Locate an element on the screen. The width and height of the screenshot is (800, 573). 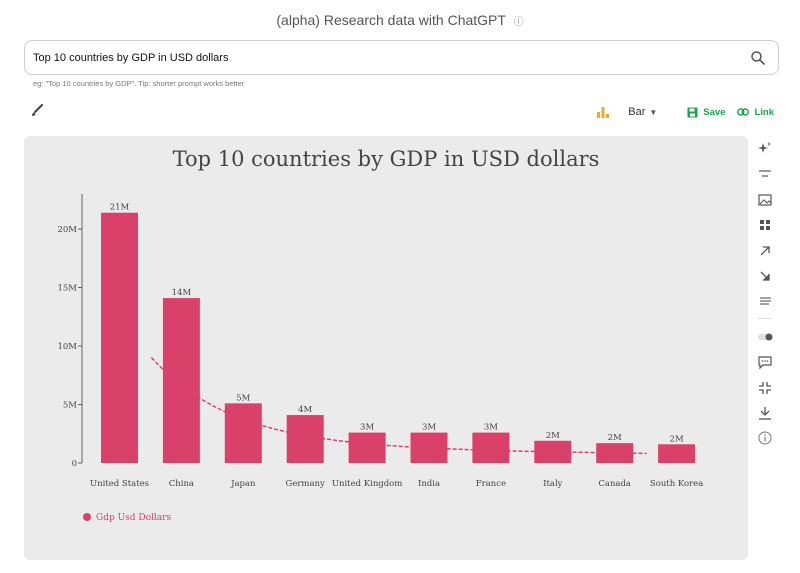
save-button: Save is located at coordinates (706, 112).